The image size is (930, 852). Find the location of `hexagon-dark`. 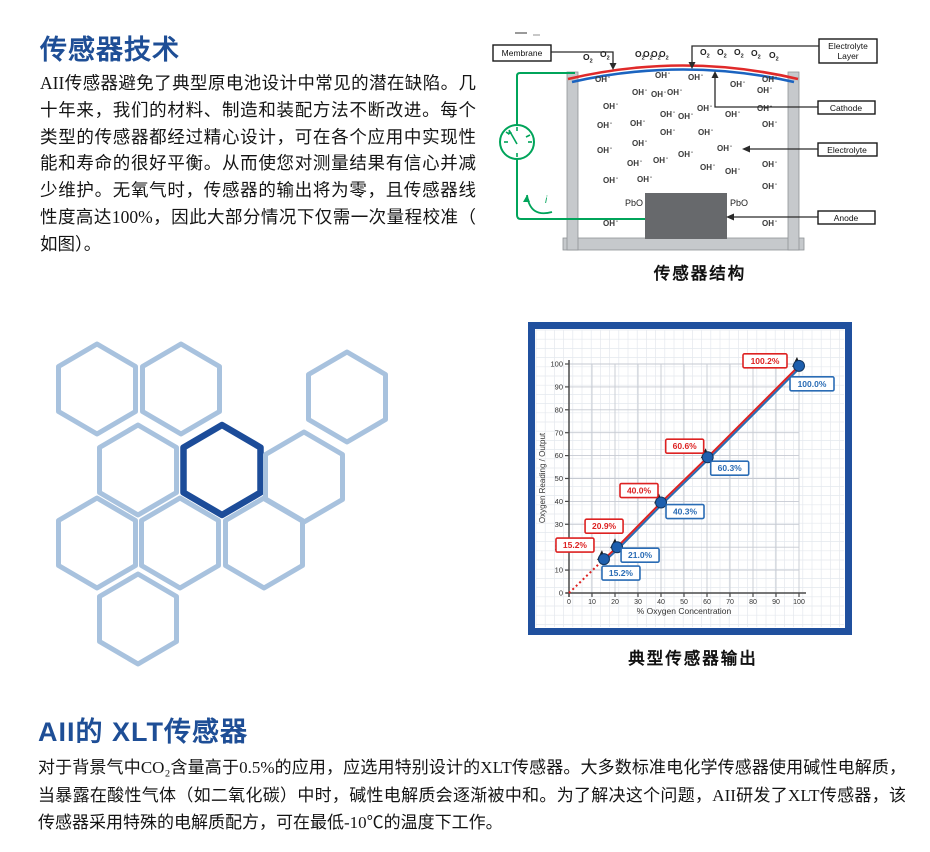

hexagon-dark is located at coordinates (222, 470).